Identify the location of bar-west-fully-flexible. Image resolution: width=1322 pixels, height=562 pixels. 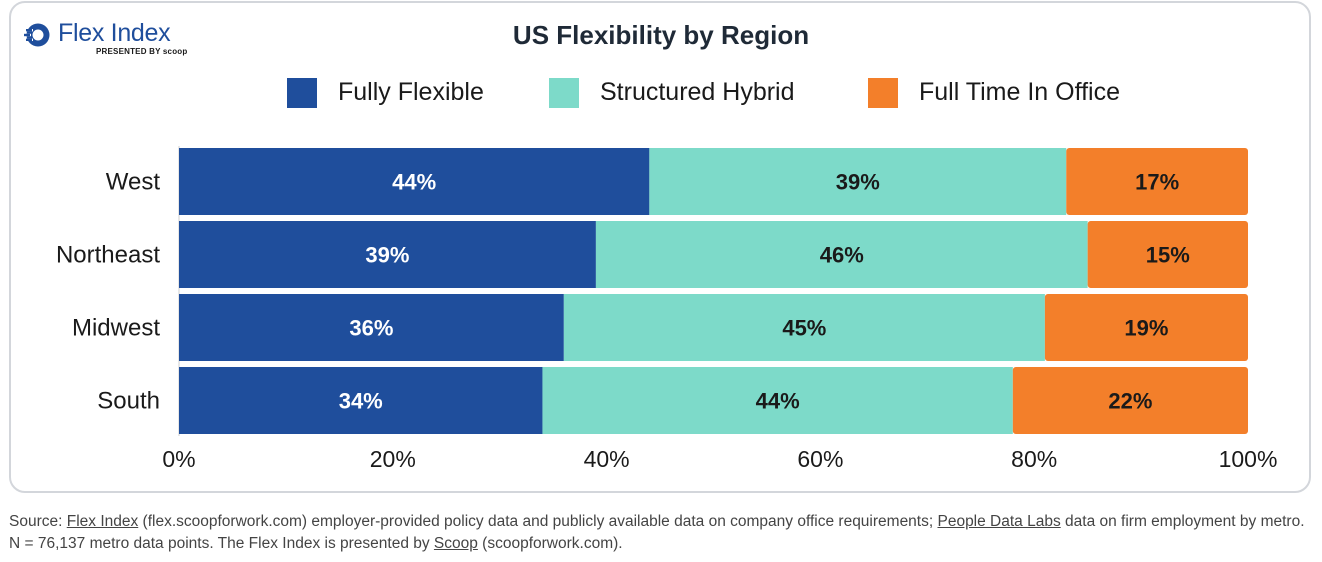
(414, 181).